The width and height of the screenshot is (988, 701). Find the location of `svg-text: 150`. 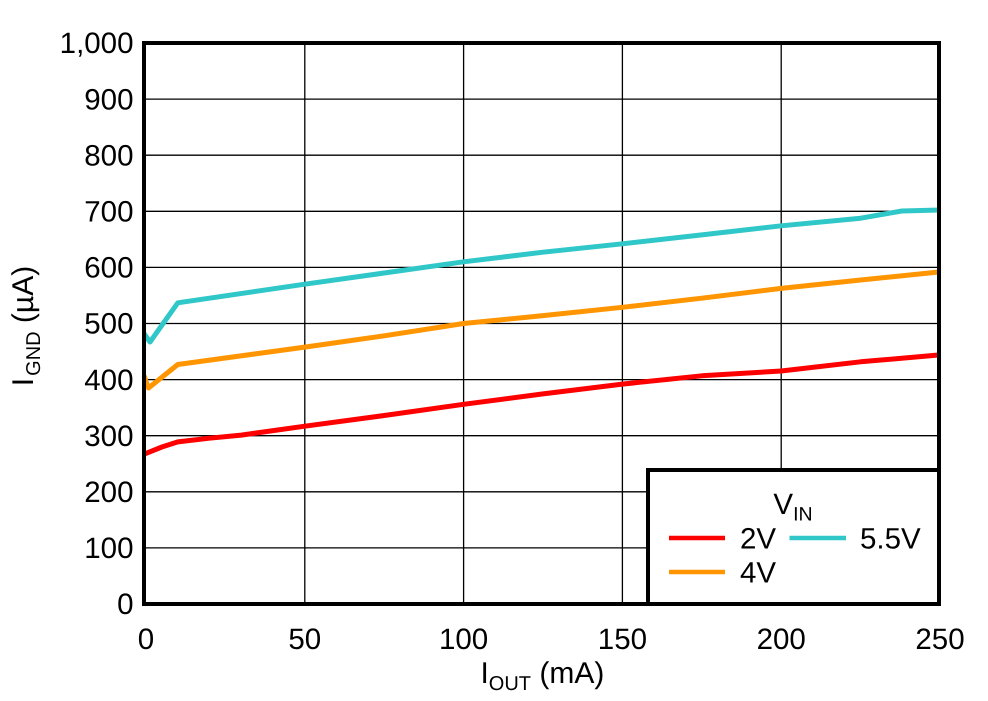

svg-text: 150 is located at coordinates (622, 639).